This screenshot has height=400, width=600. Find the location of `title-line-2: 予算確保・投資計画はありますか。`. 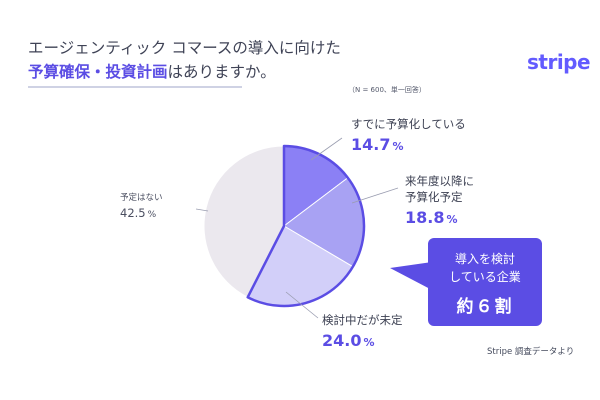

title-line-2: 予算確保・投資計画はありますか。 is located at coordinates (238, 72).